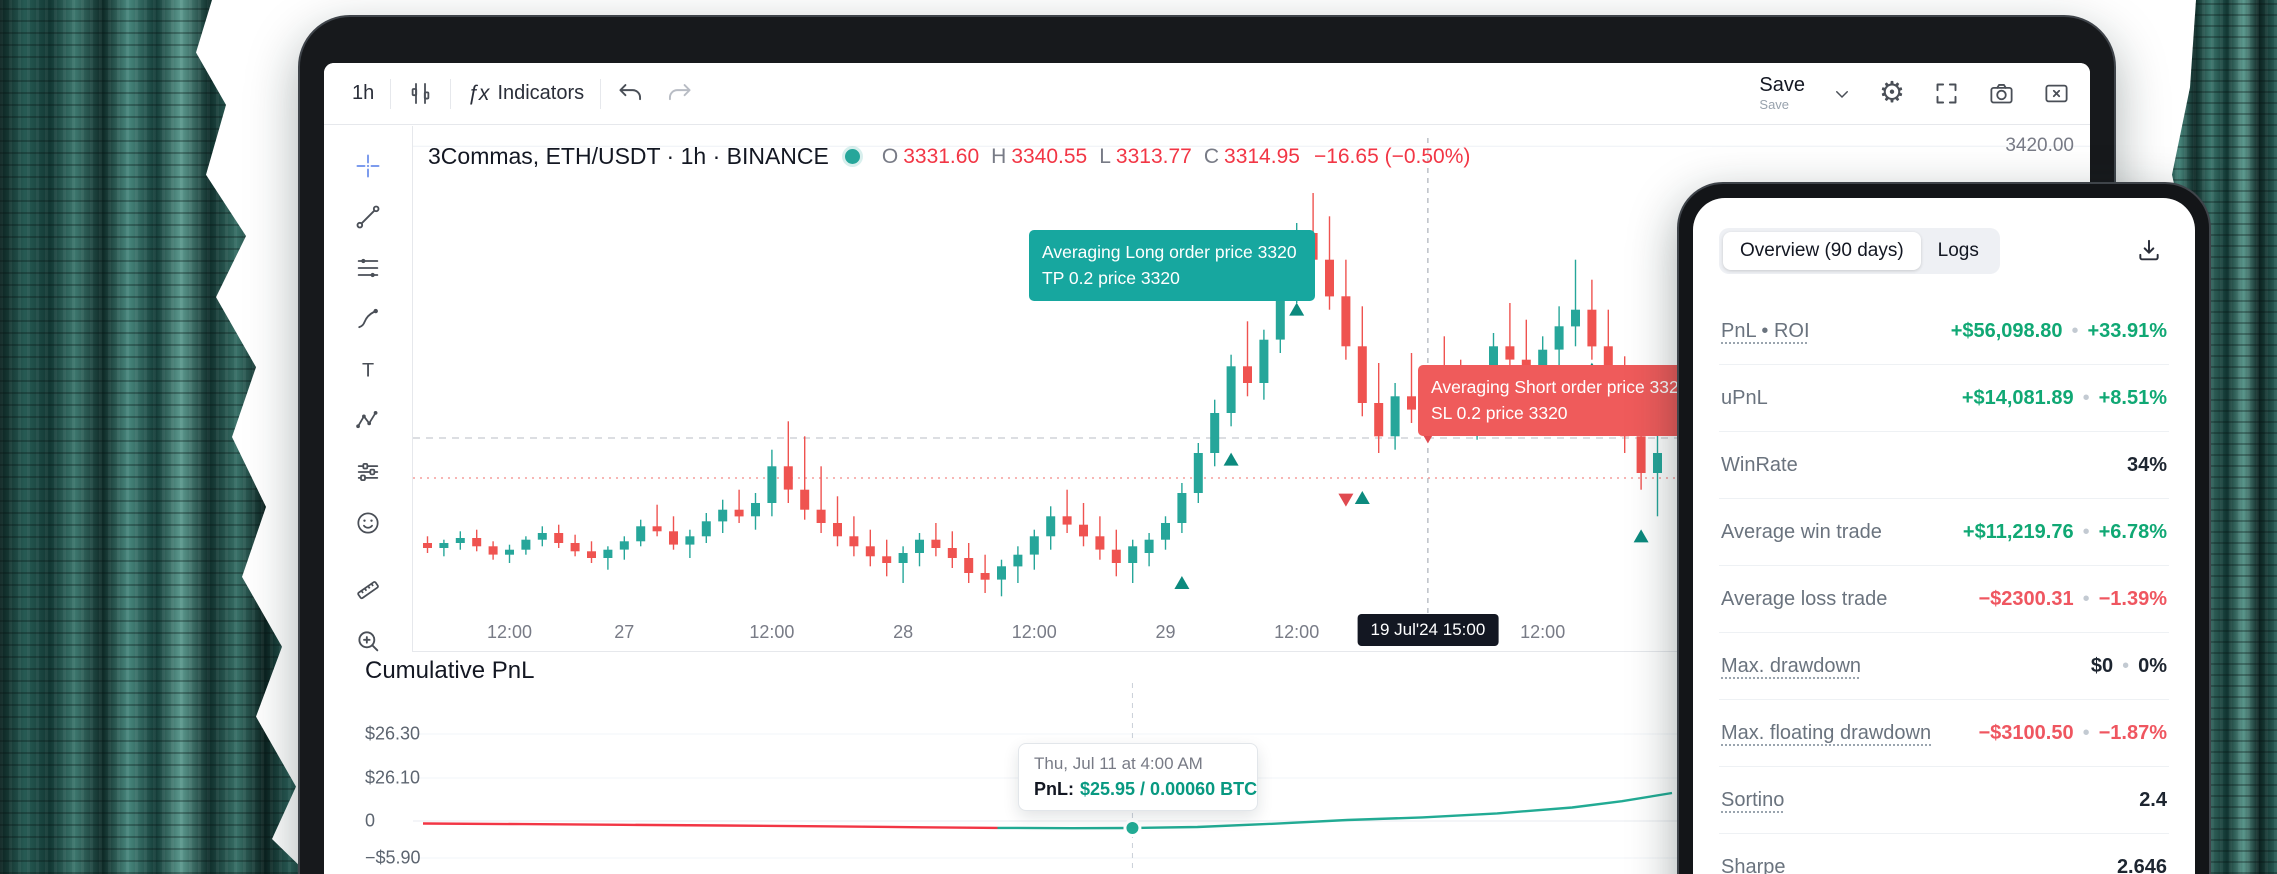 The image size is (2277, 874). I want to click on stats-tabs: Overview (90 days) Logs, so click(1859, 251).